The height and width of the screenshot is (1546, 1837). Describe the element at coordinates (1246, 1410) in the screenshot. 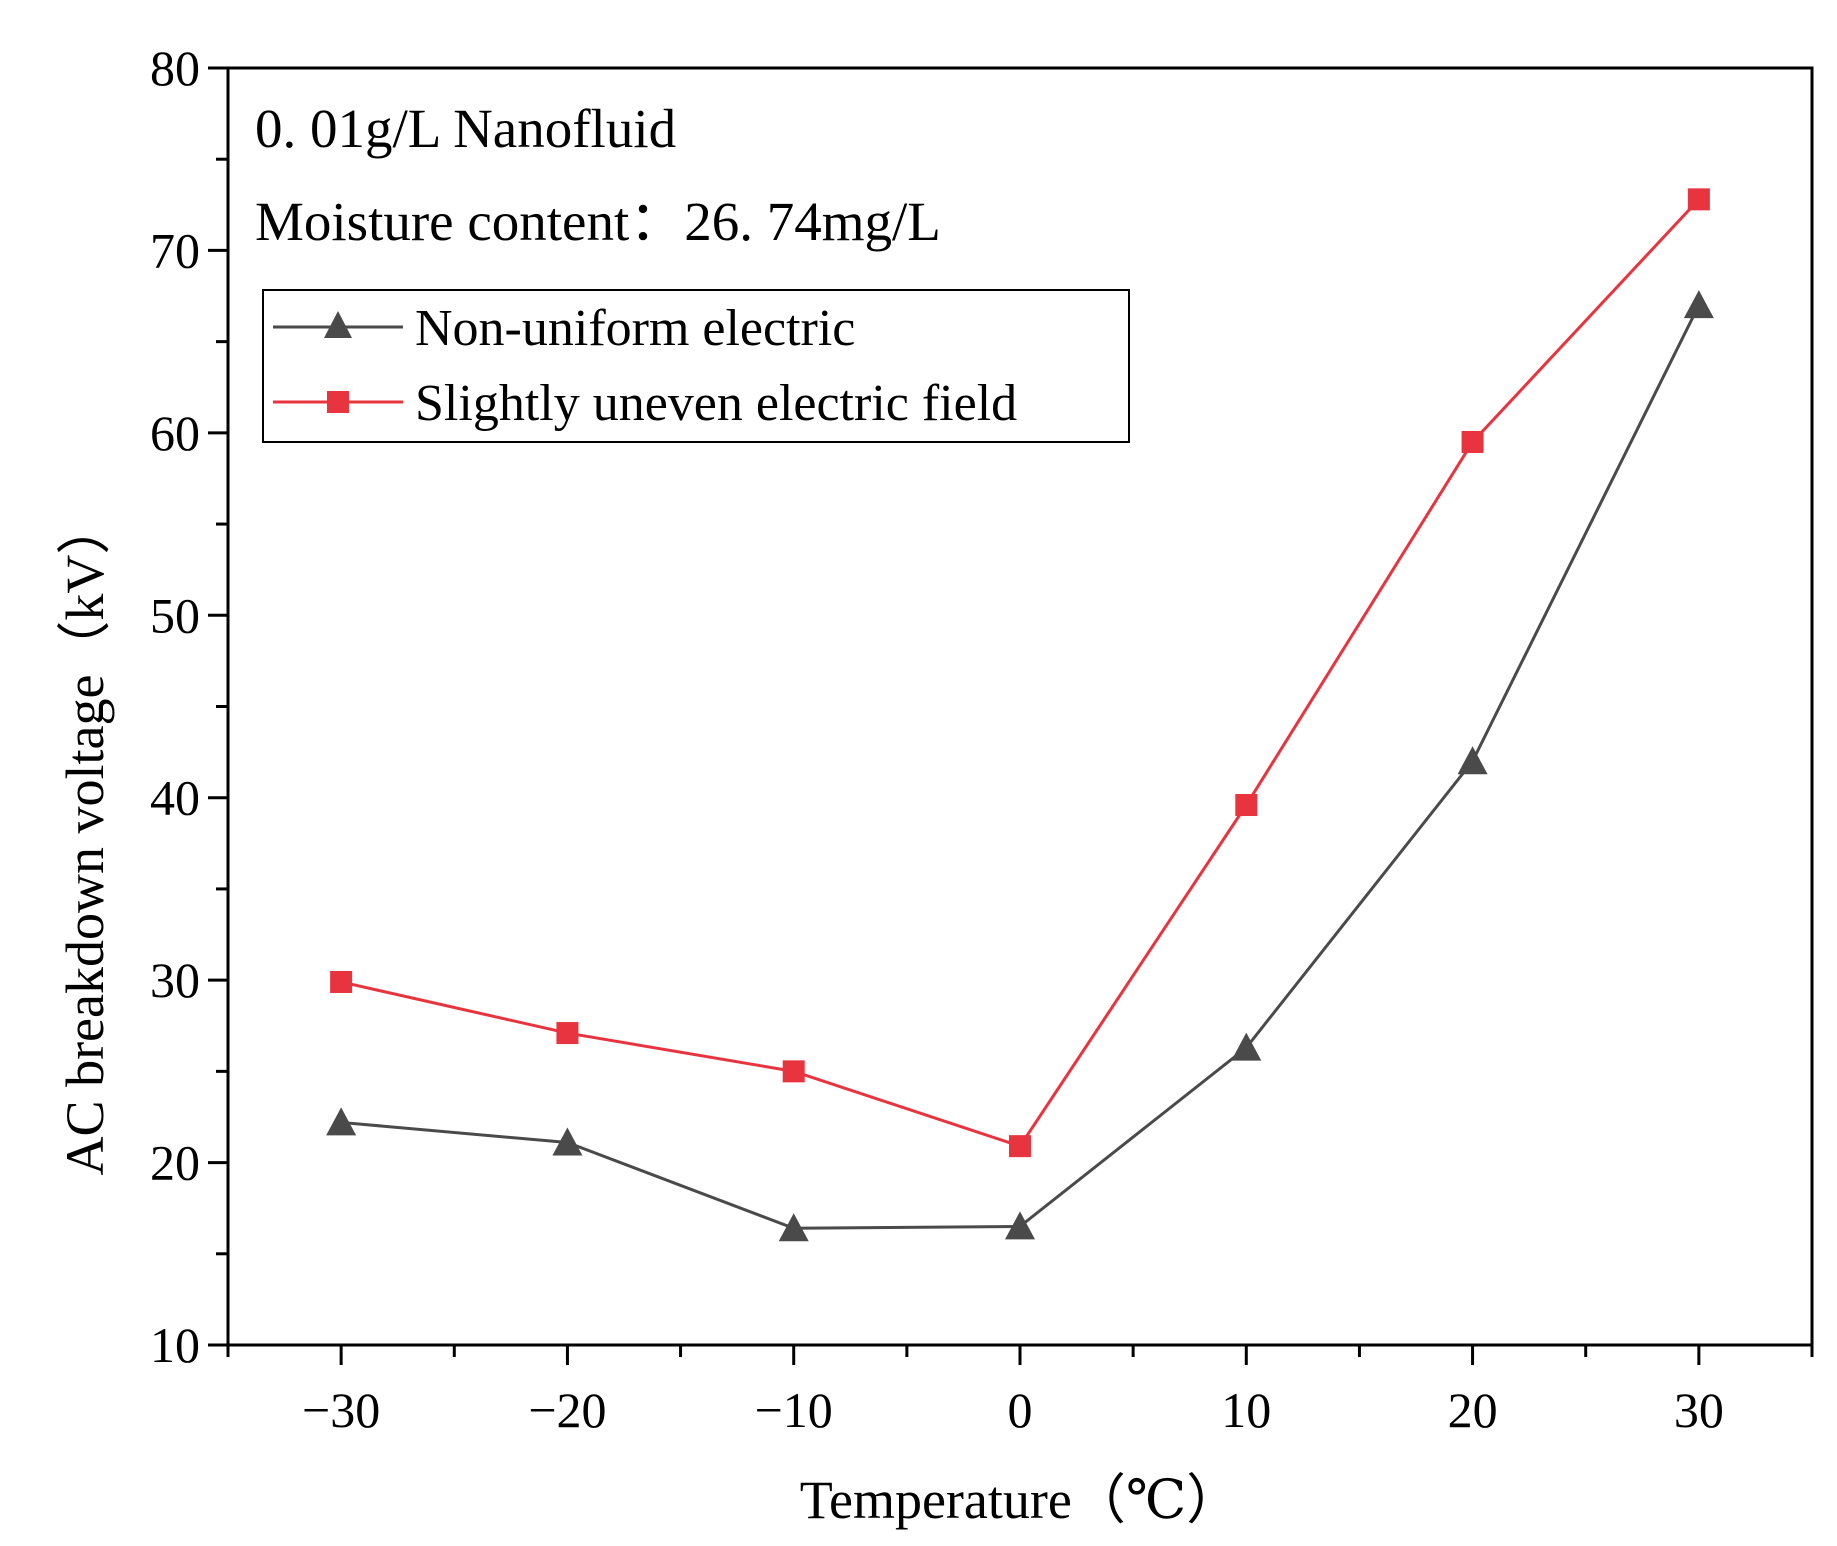

I see `x-tick-label: 10` at that location.